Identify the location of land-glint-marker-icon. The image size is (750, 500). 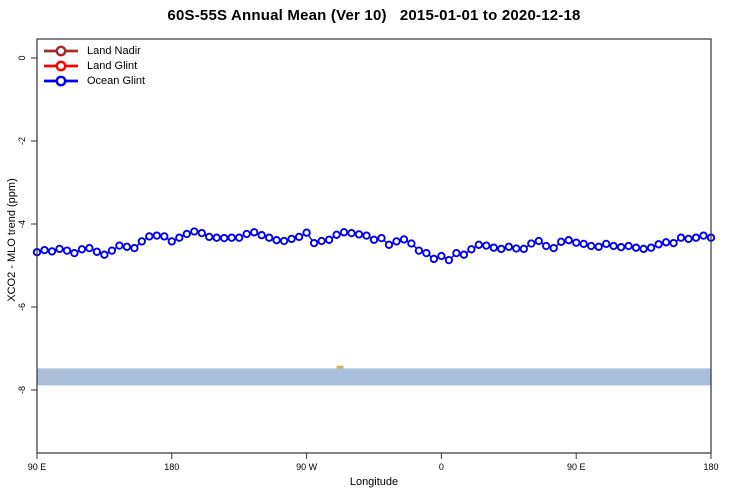
(61, 65).